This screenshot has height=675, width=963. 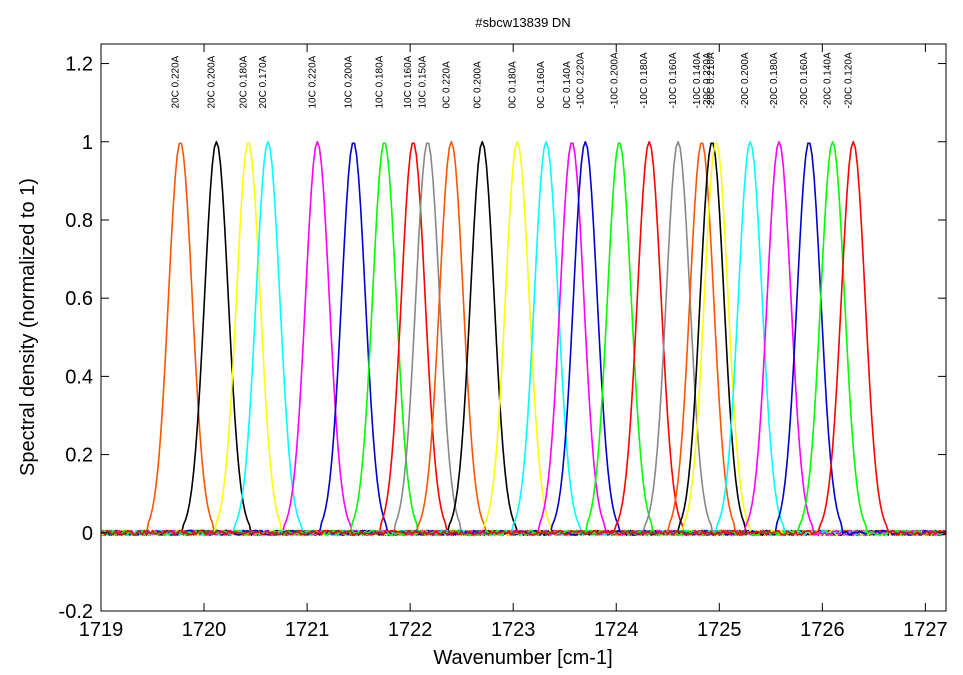 What do you see at coordinates (379, 81) in the screenshot?
I see `peak-label: 10C 0.180A` at bounding box center [379, 81].